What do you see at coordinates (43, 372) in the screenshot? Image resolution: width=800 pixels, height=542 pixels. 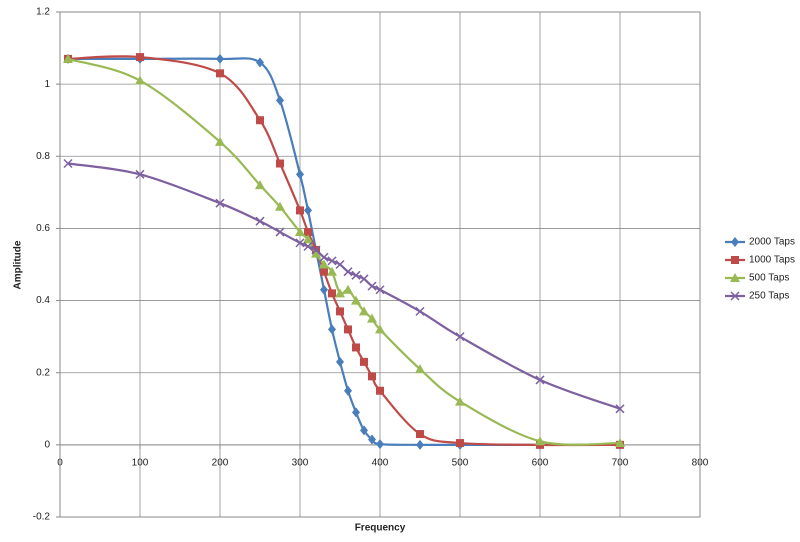 I see `y-tick-label: 0.2` at bounding box center [43, 372].